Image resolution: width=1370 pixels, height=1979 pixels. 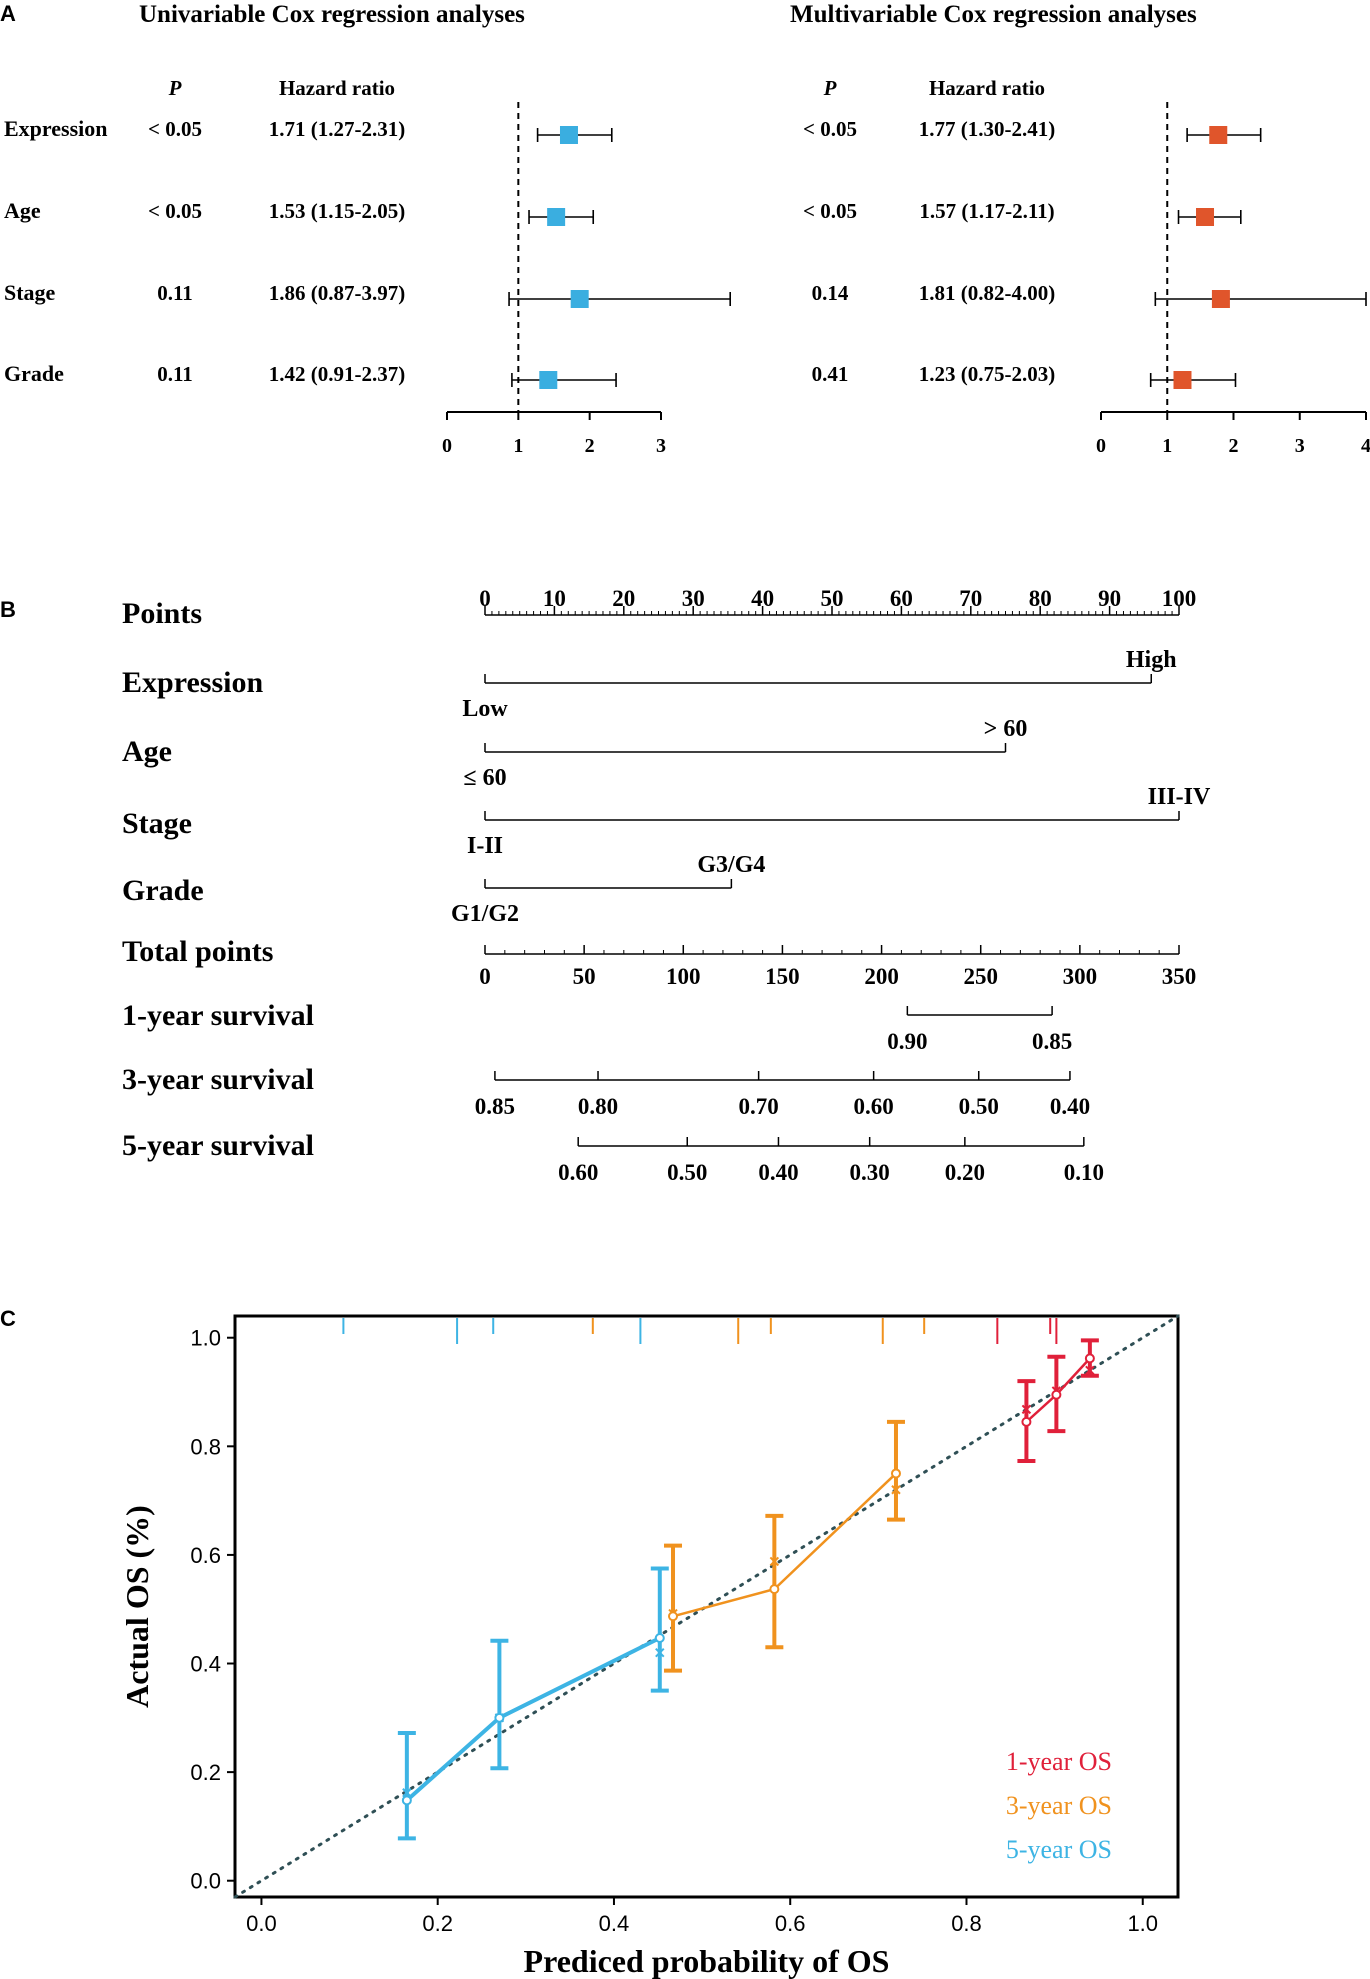 What do you see at coordinates (505, 1579) in the screenshot?
I see `series-5-year-os` at bounding box center [505, 1579].